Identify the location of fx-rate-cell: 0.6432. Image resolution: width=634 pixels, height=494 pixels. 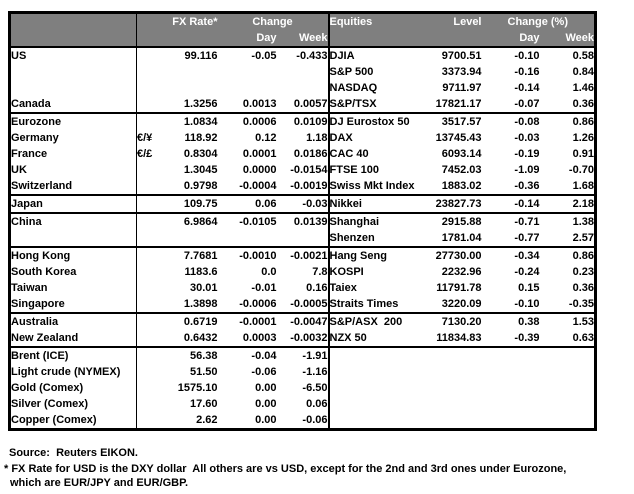
(200, 338).